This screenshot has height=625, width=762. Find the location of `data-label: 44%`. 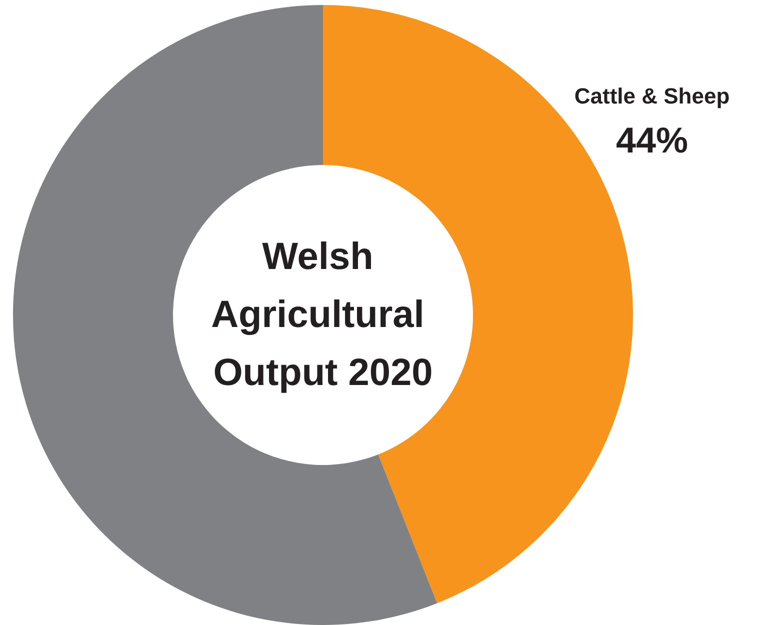

data-label: 44% is located at coordinates (652, 140).